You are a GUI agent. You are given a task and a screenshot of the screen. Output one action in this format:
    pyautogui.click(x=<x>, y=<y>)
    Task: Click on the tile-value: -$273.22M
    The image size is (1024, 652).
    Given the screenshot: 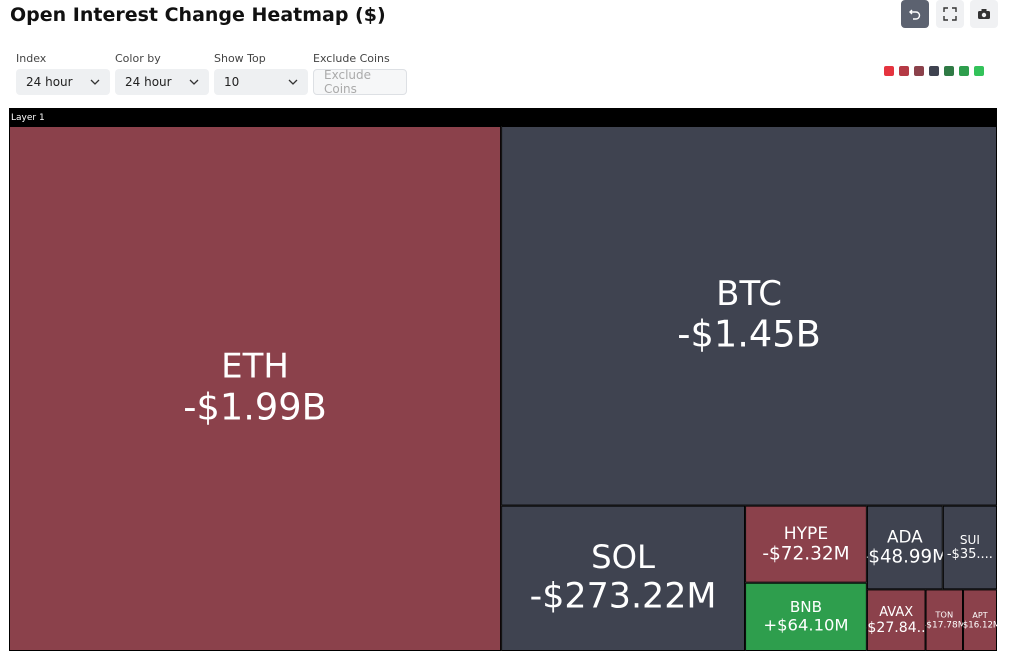 What is the action you would take?
    pyautogui.click(x=623, y=597)
    